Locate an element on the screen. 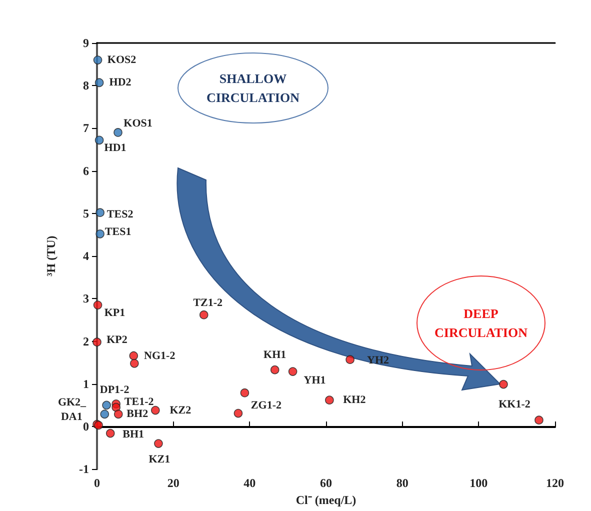 This screenshot has width=591, height=511. annotation: NG1-2 is located at coordinates (160, 356).